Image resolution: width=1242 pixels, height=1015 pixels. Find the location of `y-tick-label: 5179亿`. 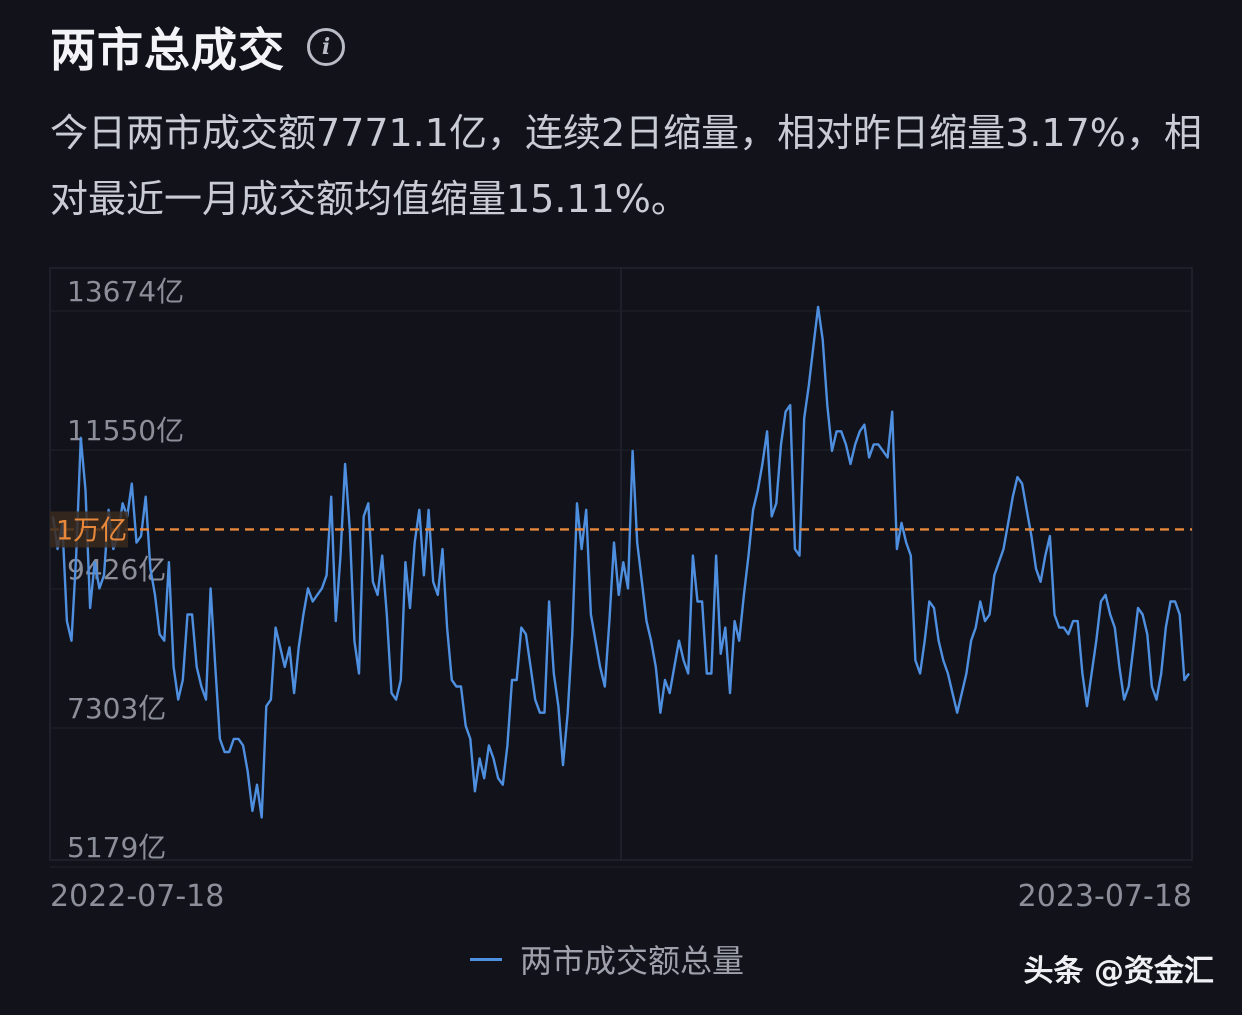

y-tick-label: 5179亿 is located at coordinates (116, 847).